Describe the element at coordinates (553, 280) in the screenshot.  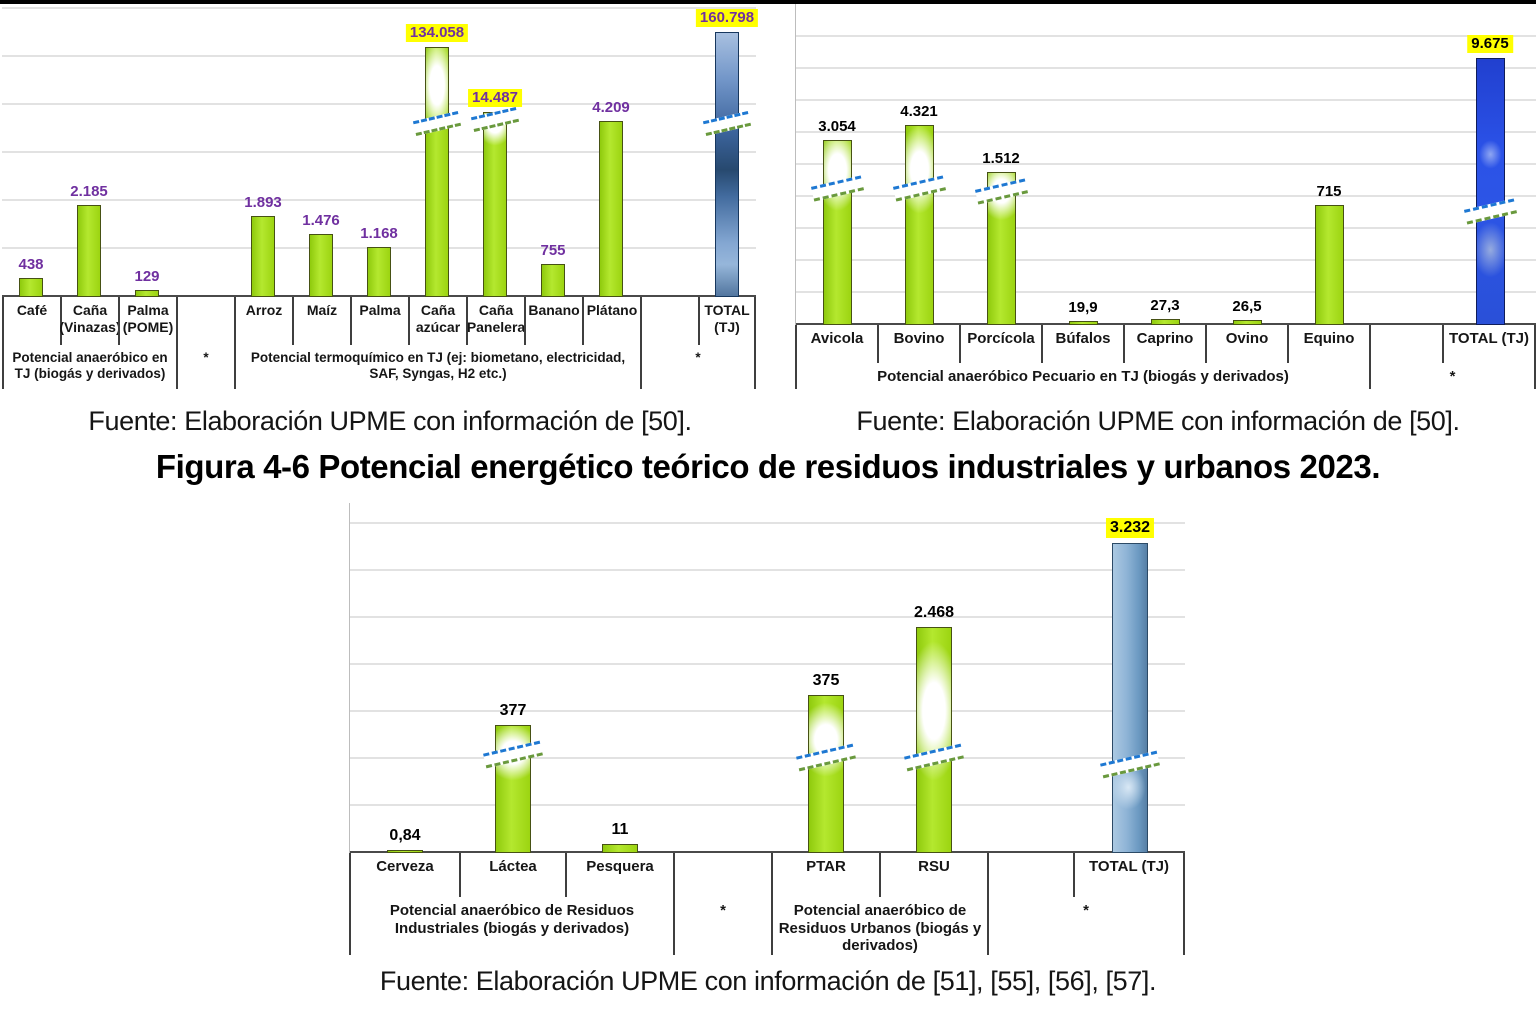
I see `bar-banano` at that location.